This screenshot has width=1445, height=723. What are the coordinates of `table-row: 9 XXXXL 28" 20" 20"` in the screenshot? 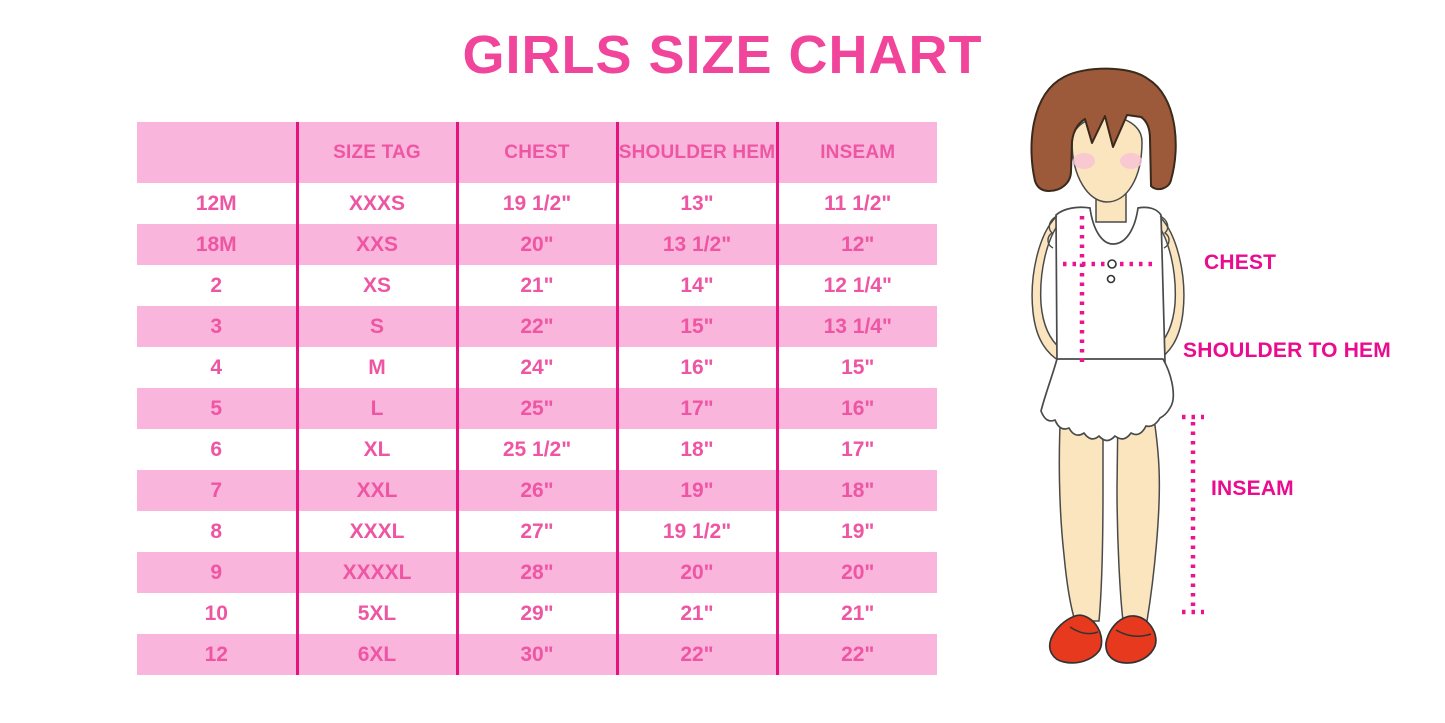 It's located at (537, 572).